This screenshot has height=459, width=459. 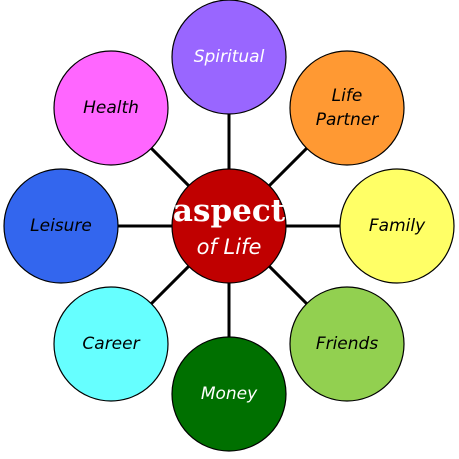 I want to click on connector-health, so click(x=170, y=167).